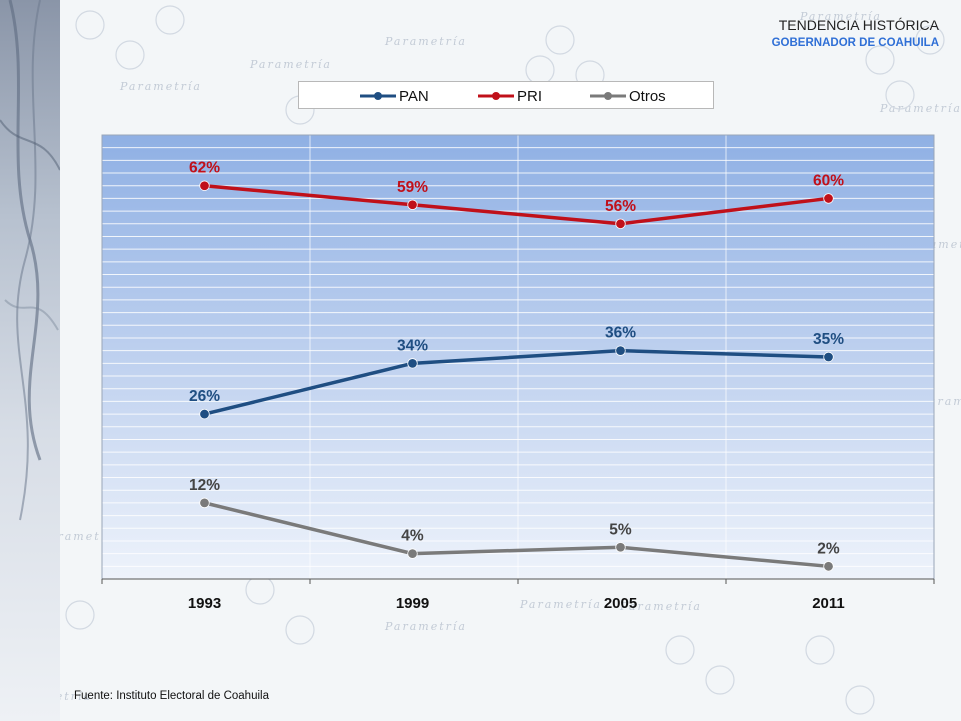 Image resolution: width=961 pixels, height=721 pixels. Describe the element at coordinates (828, 339) in the screenshot. I see `data-label-pan: 35%` at that location.